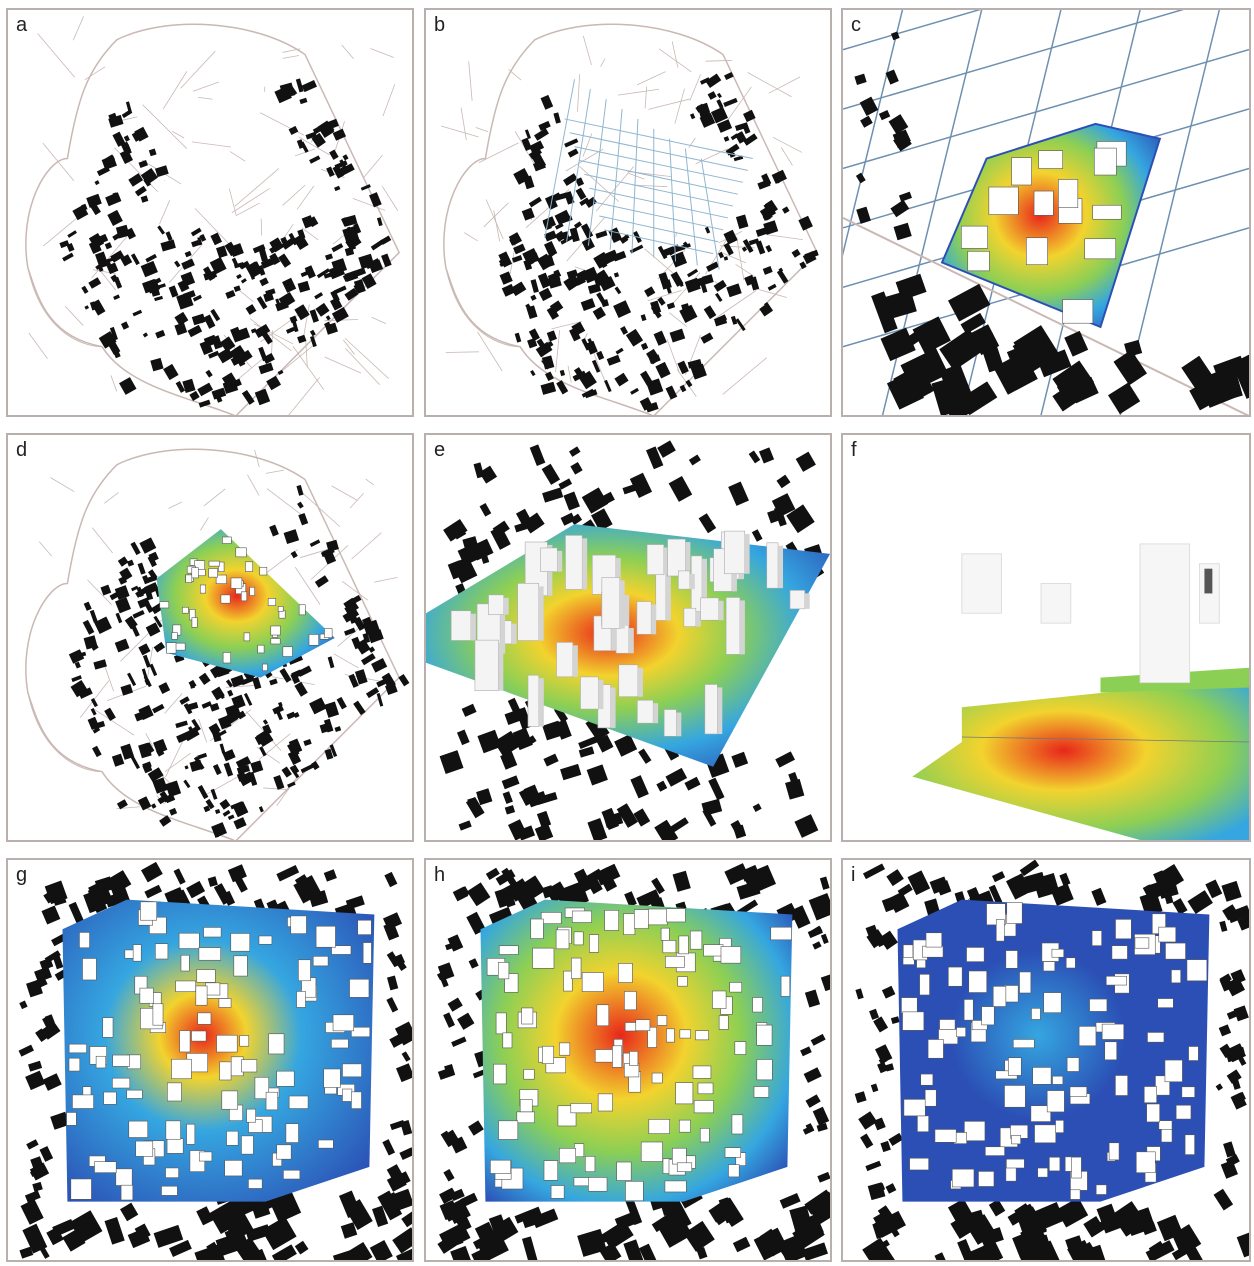 The width and height of the screenshot is (1254, 1266). I want to click on panel-b: b, so click(628, 212).